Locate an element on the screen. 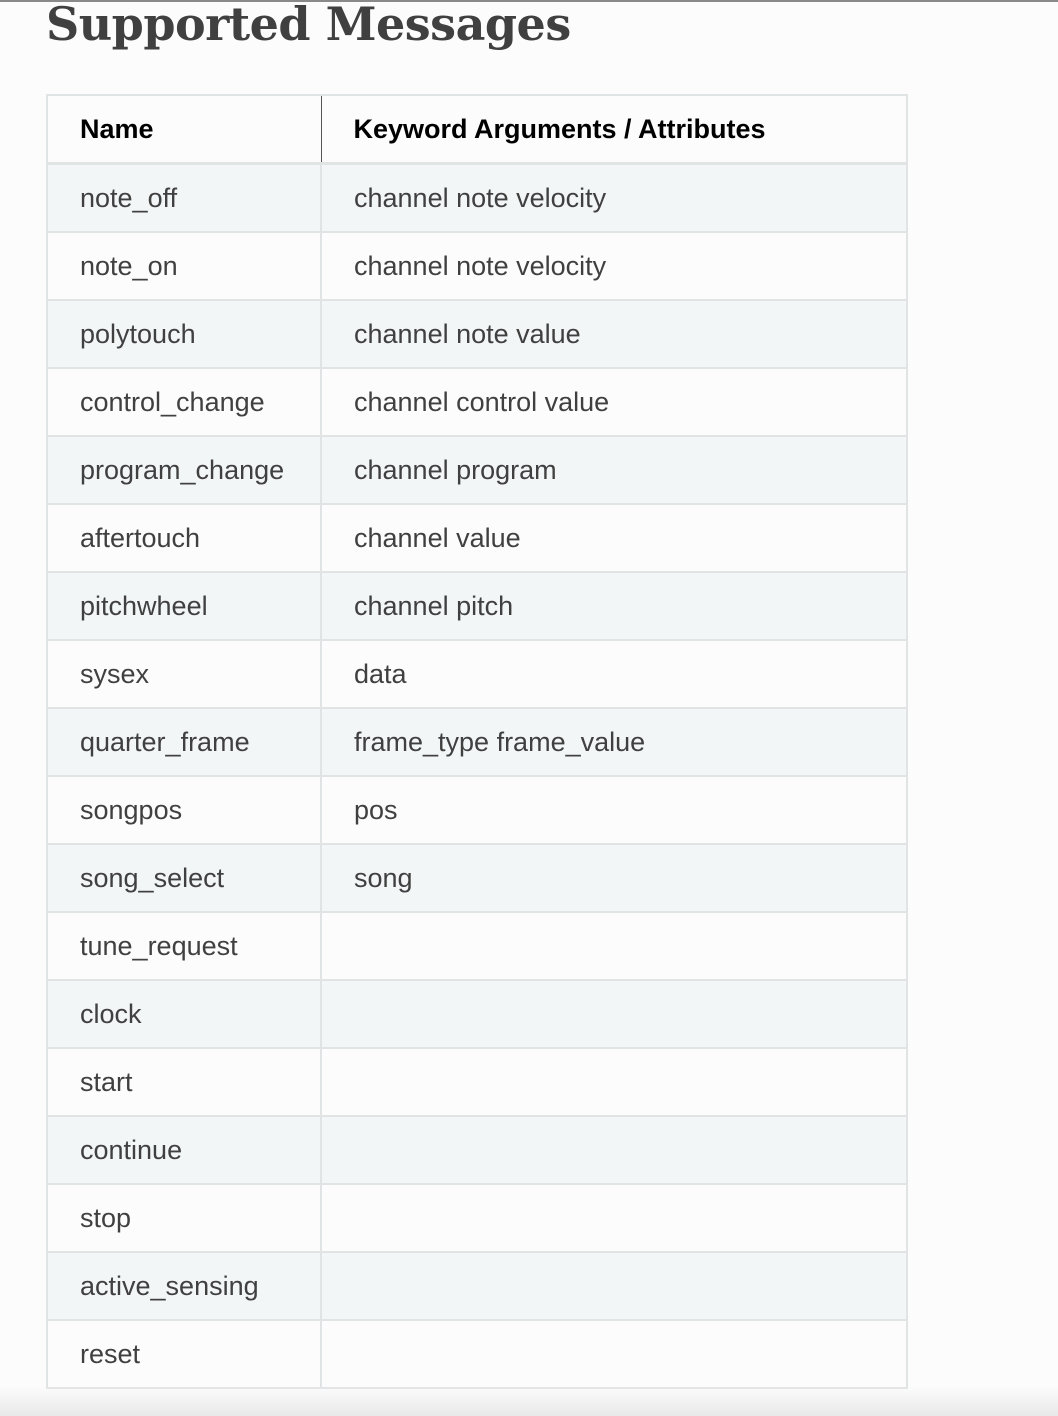  message-arguments-cell: pos is located at coordinates (614, 809).